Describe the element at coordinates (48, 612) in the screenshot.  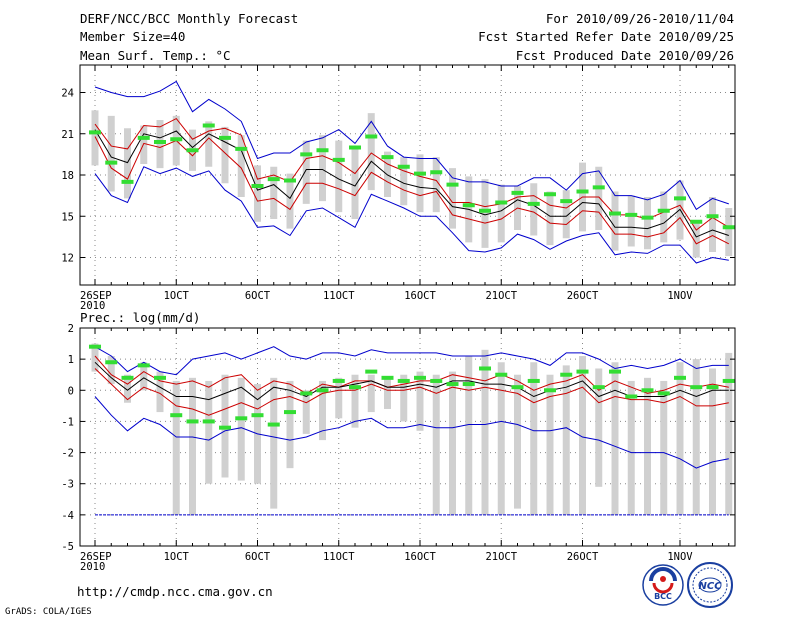
I see `grads-credit: GrADS: COLA/IGES` at that location.